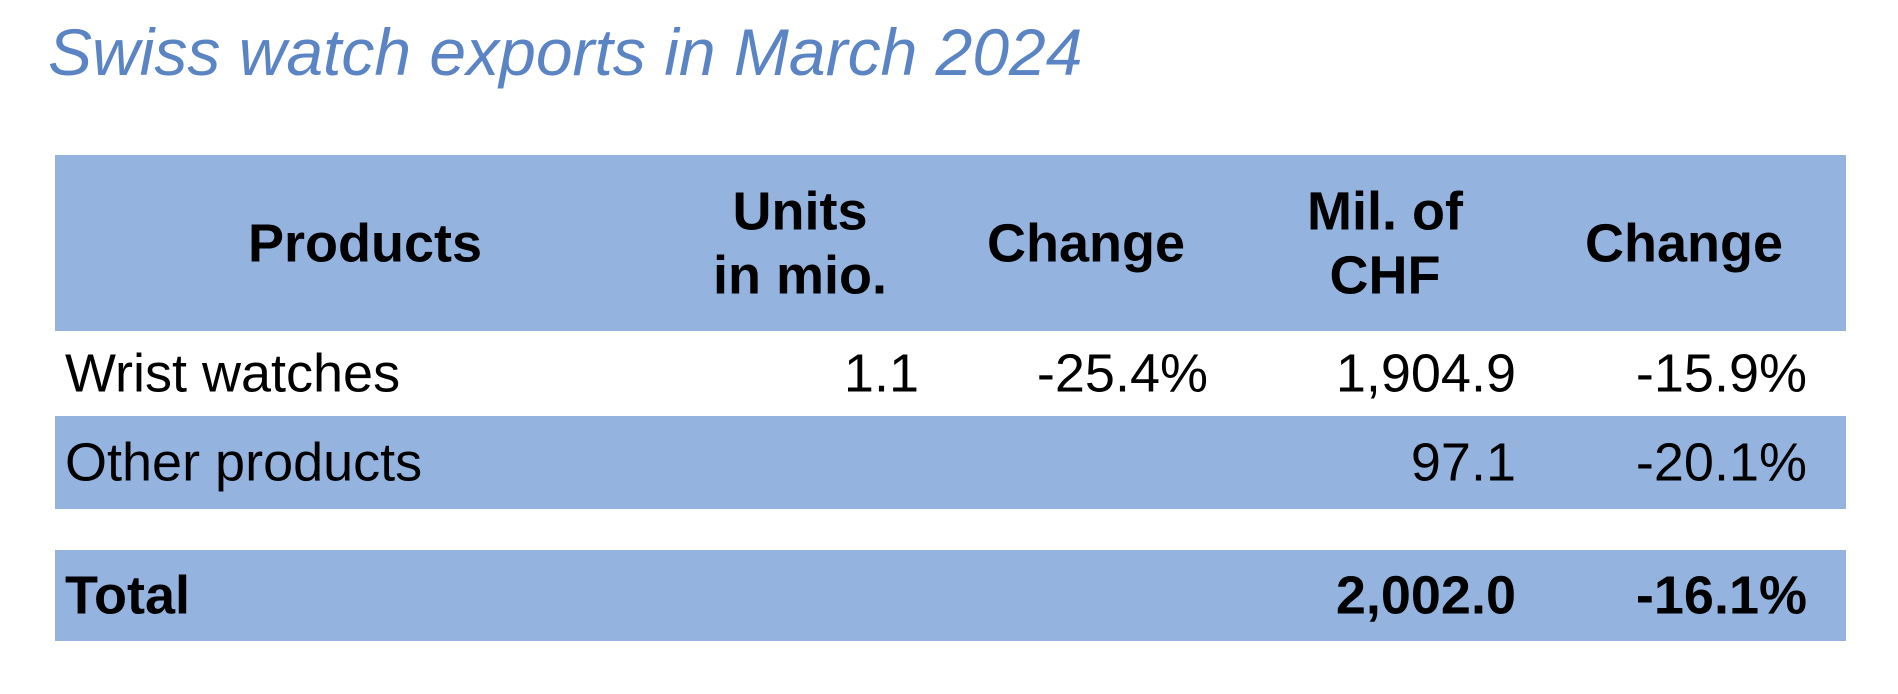 This screenshot has width=1898, height=694. I want to click on cell-value: 1.1, so click(881, 373).